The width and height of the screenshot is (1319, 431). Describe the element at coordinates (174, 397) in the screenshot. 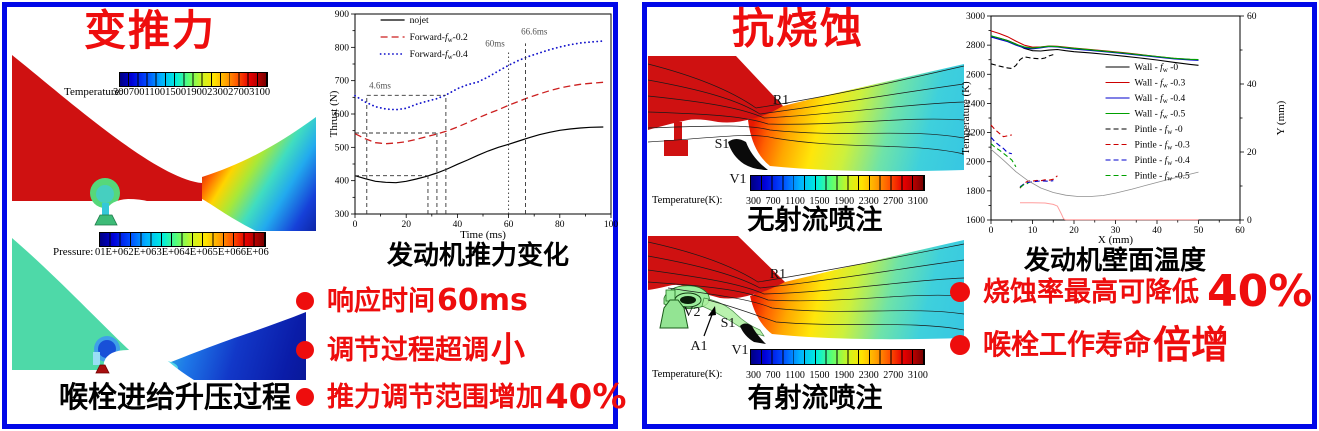

I see `left-contour-caption: 喉栓进给升压过程` at that location.